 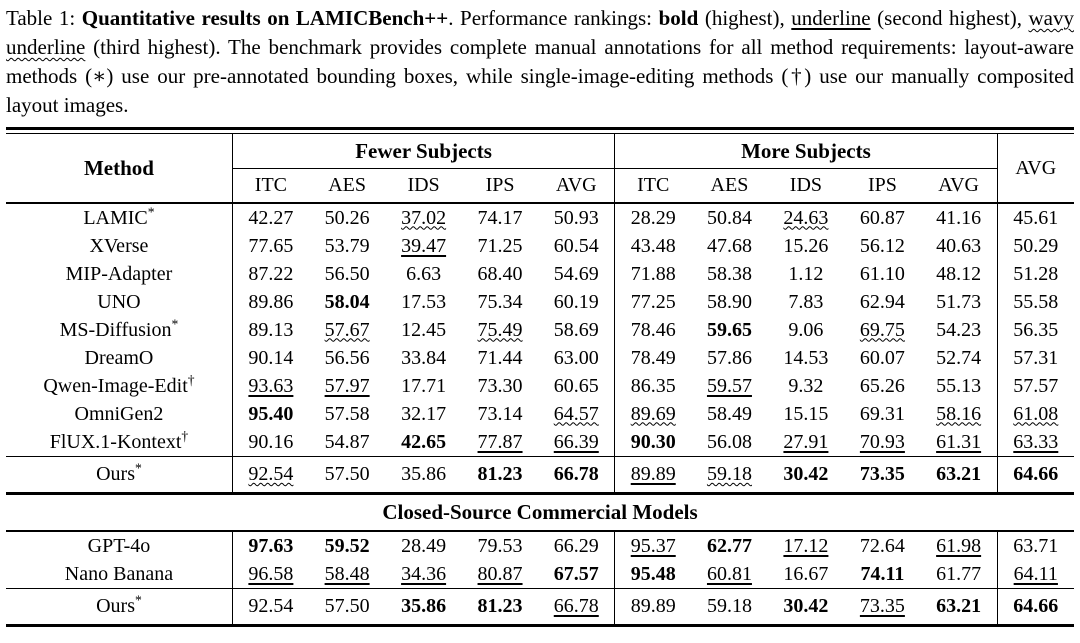 What do you see at coordinates (576, 441) in the screenshot?
I see `metric-value-text: 66.39` at bounding box center [576, 441].